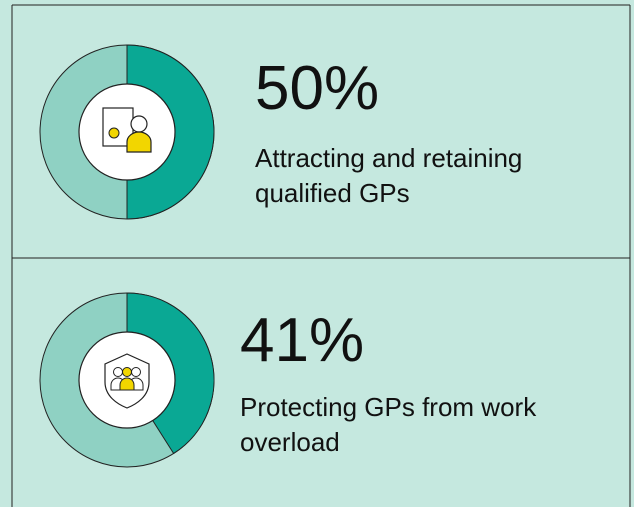  I want to click on value-label: 41%, so click(302, 340).